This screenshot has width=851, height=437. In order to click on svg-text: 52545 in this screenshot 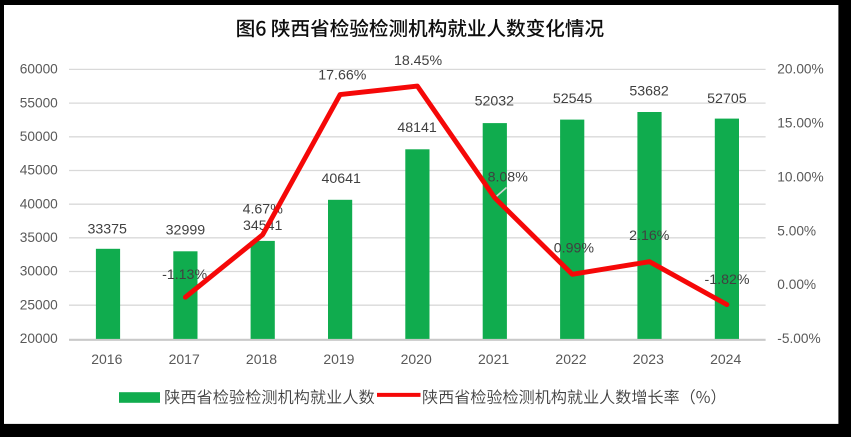, I will do `click(573, 99)`.